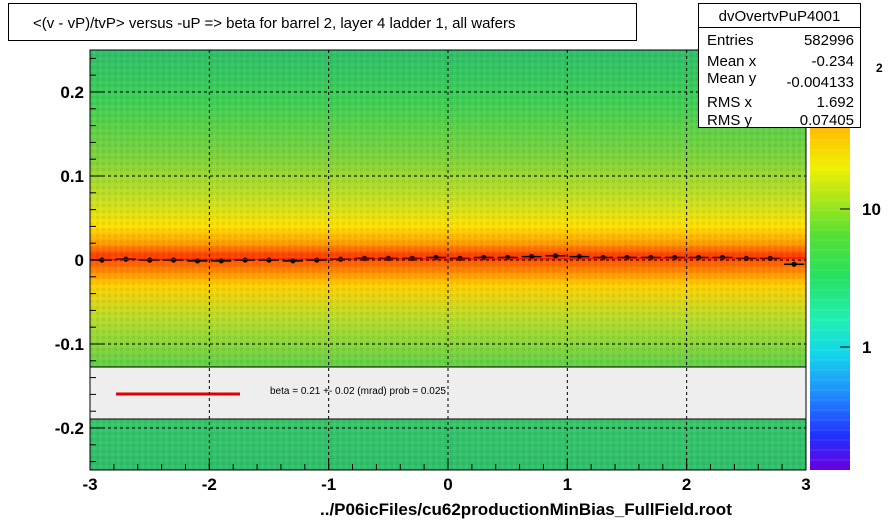 The image size is (896, 524). Describe the element at coordinates (72, 176) in the screenshot. I see `y-tick-label: 0.1` at that location.